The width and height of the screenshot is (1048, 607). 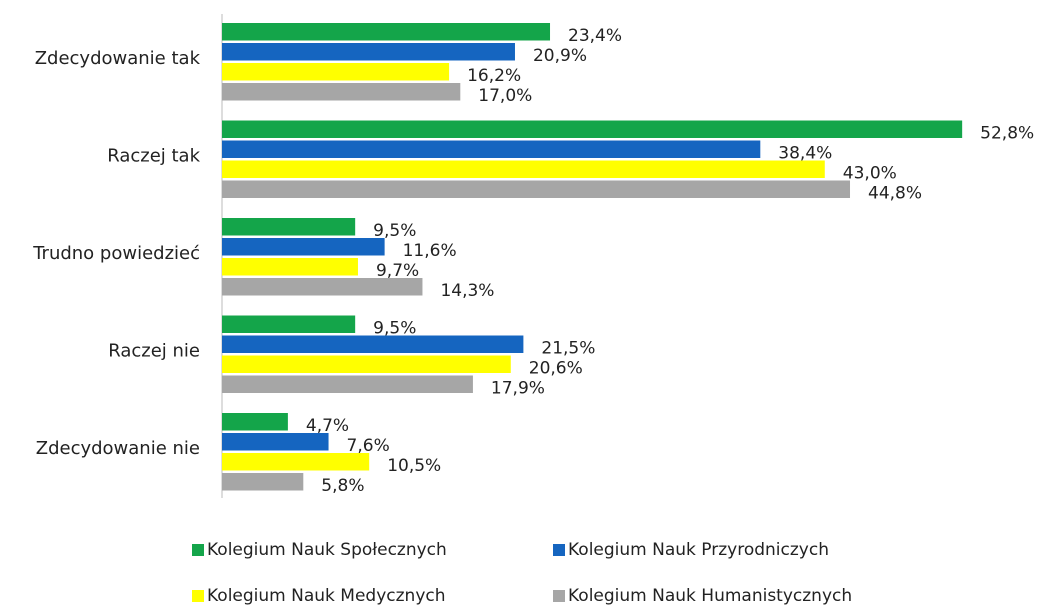 What do you see at coordinates (568, 348) in the screenshot?
I see `value-label: 21,5%` at bounding box center [568, 348].